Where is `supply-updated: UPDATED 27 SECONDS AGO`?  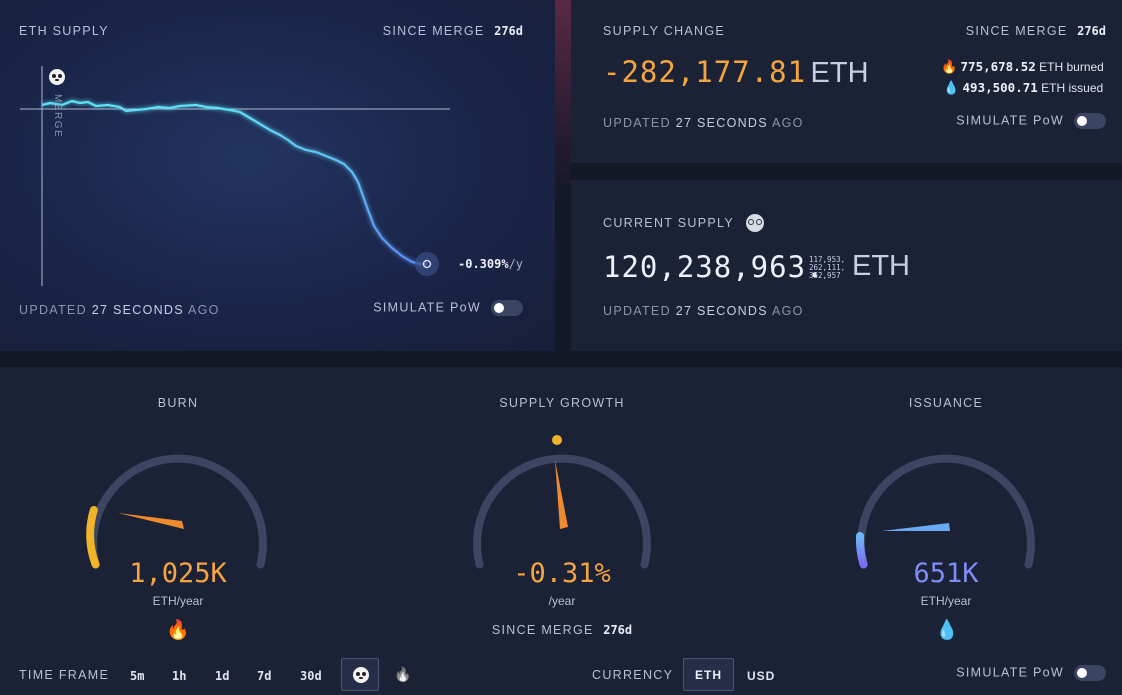 supply-updated: UPDATED 27 SECONDS AGO is located at coordinates (119, 310).